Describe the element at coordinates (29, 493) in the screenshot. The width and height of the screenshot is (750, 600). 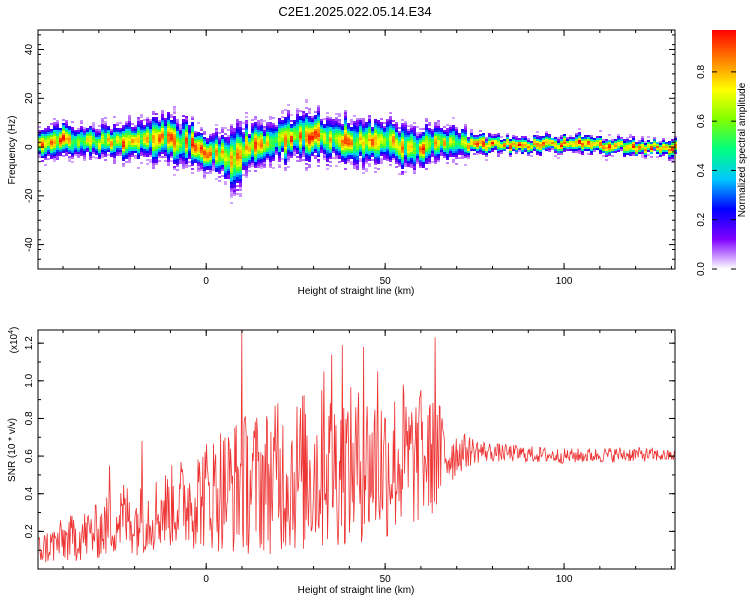
I see `snr-y-tick-label: 0.4` at that location.